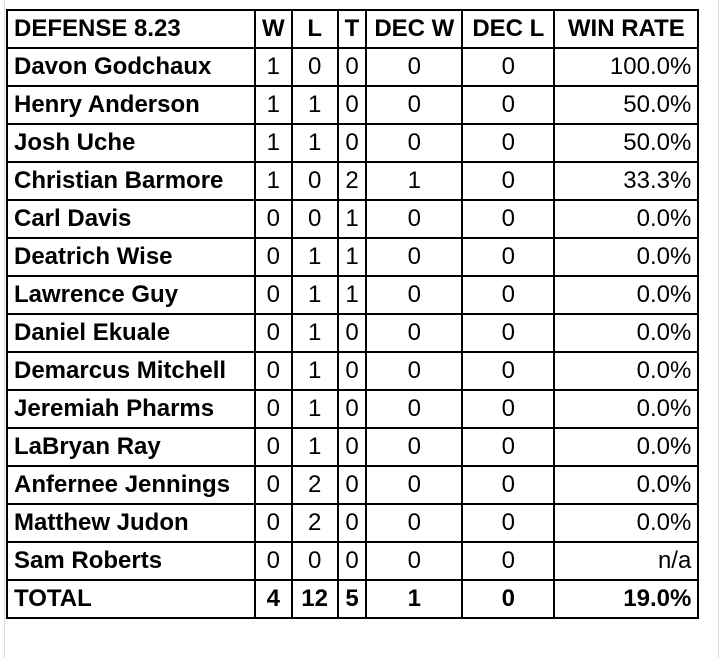 The width and height of the screenshot is (722, 658). What do you see at coordinates (626, 599) in the screenshot?
I see `total-win-rate: 19.0%` at bounding box center [626, 599].